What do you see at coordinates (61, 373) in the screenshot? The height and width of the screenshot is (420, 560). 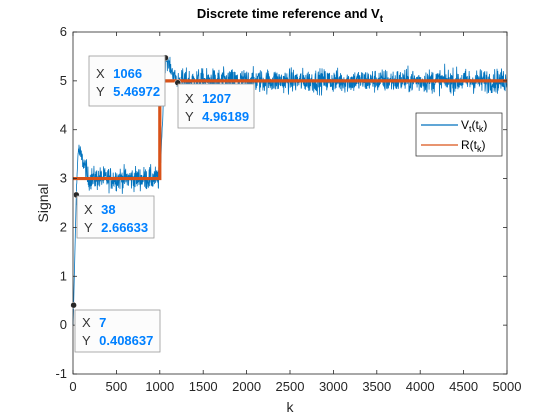 I see `y-tick-label: -1` at bounding box center [61, 373].